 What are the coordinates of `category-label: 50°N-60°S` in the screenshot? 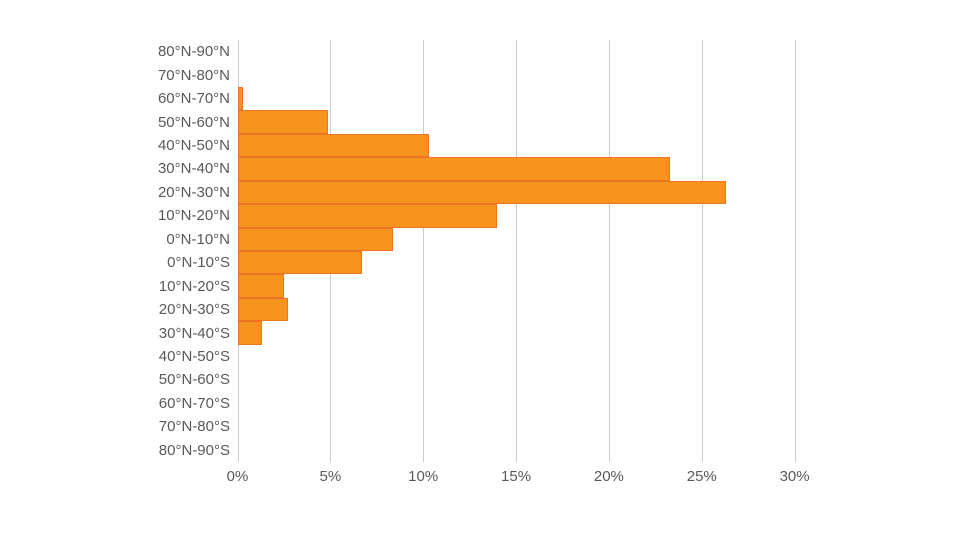 It's located at (194, 380).